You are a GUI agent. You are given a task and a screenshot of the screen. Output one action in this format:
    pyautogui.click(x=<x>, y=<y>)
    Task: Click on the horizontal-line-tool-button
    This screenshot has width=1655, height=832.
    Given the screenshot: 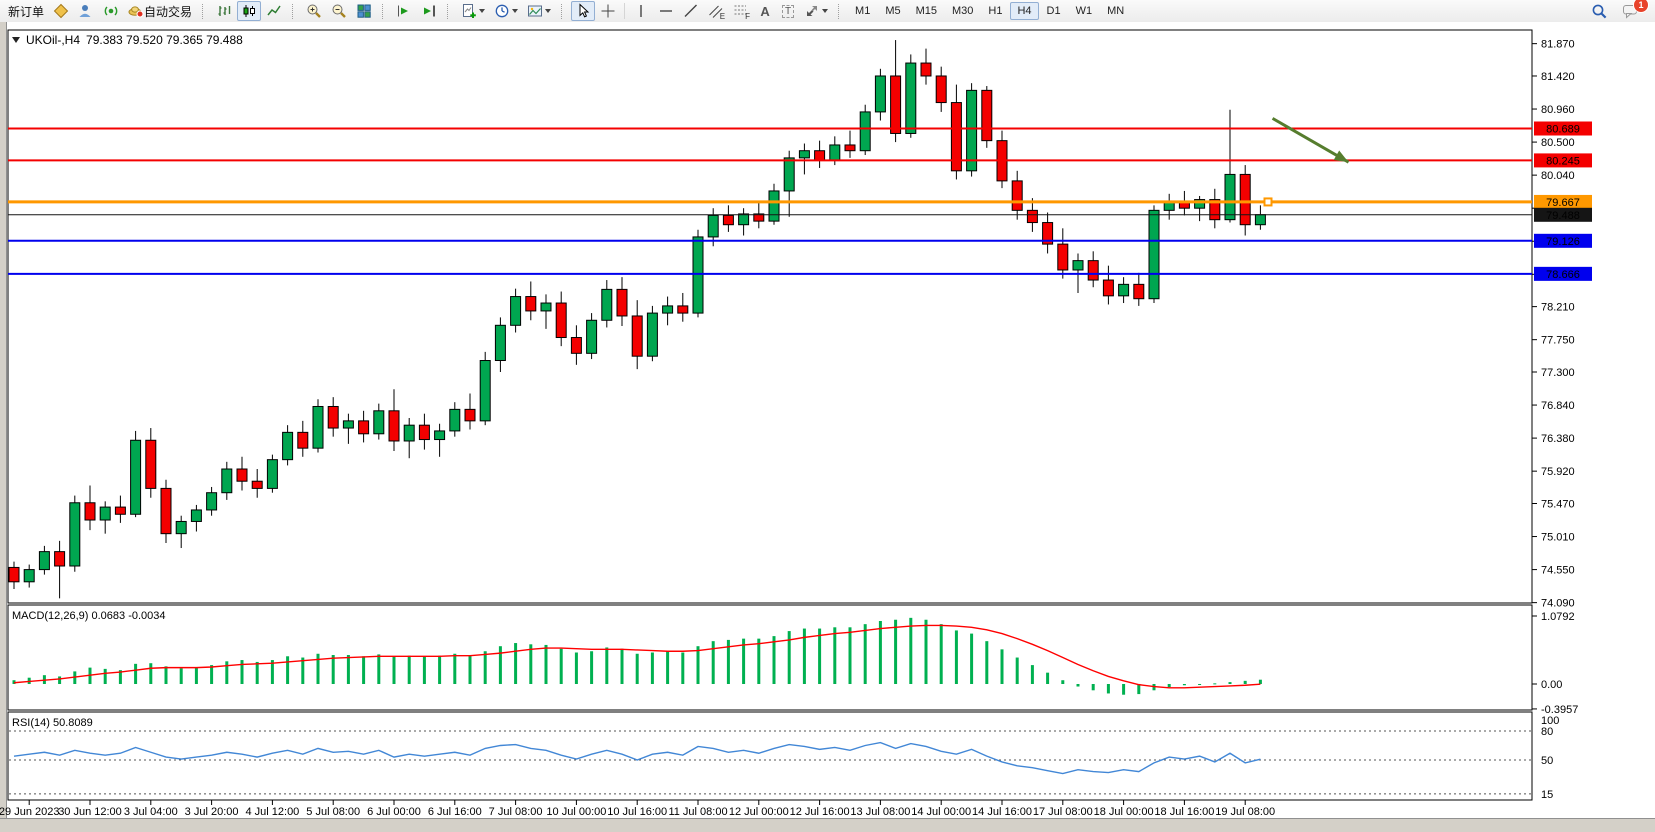 What is the action you would take?
    pyautogui.click(x=666, y=11)
    